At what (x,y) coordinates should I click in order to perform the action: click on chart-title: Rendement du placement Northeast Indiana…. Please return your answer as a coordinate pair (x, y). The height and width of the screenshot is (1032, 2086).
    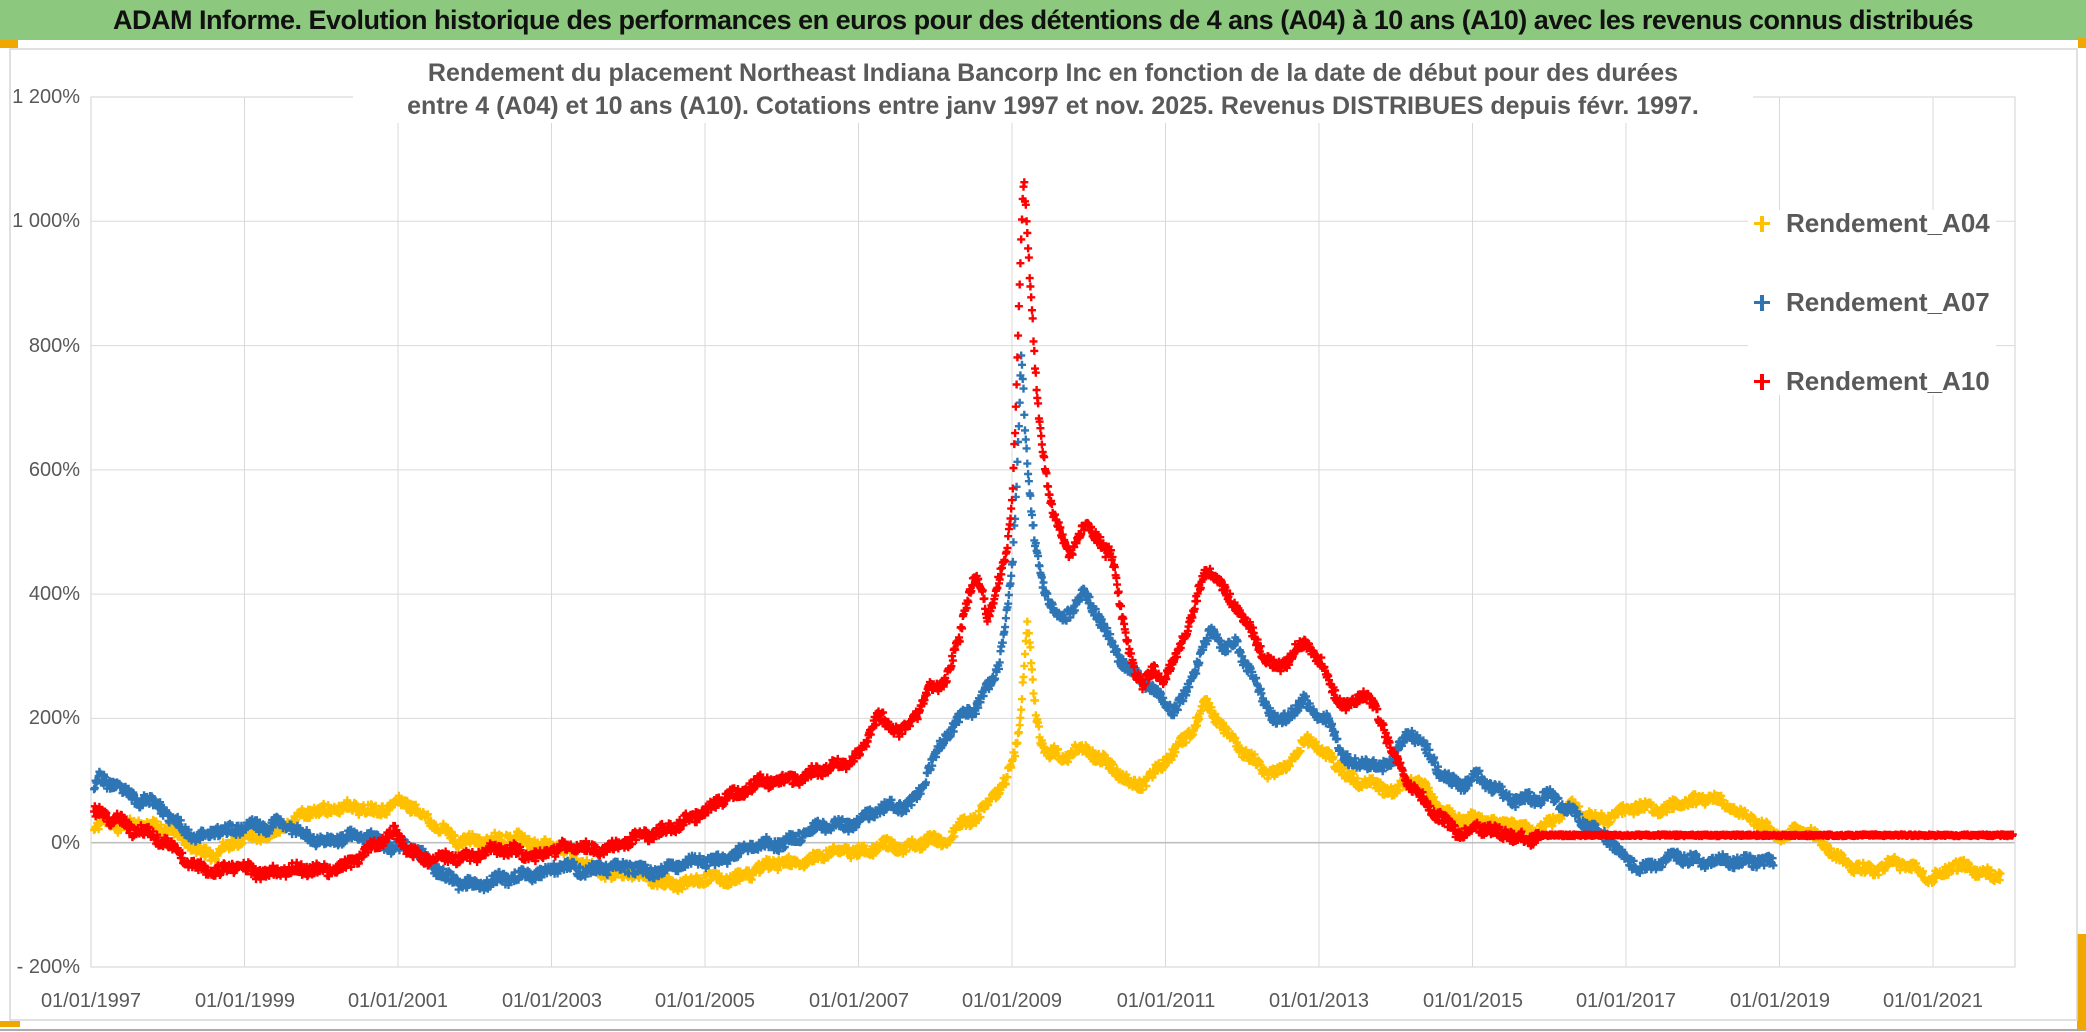
    Looking at the image, I should click on (1053, 90).